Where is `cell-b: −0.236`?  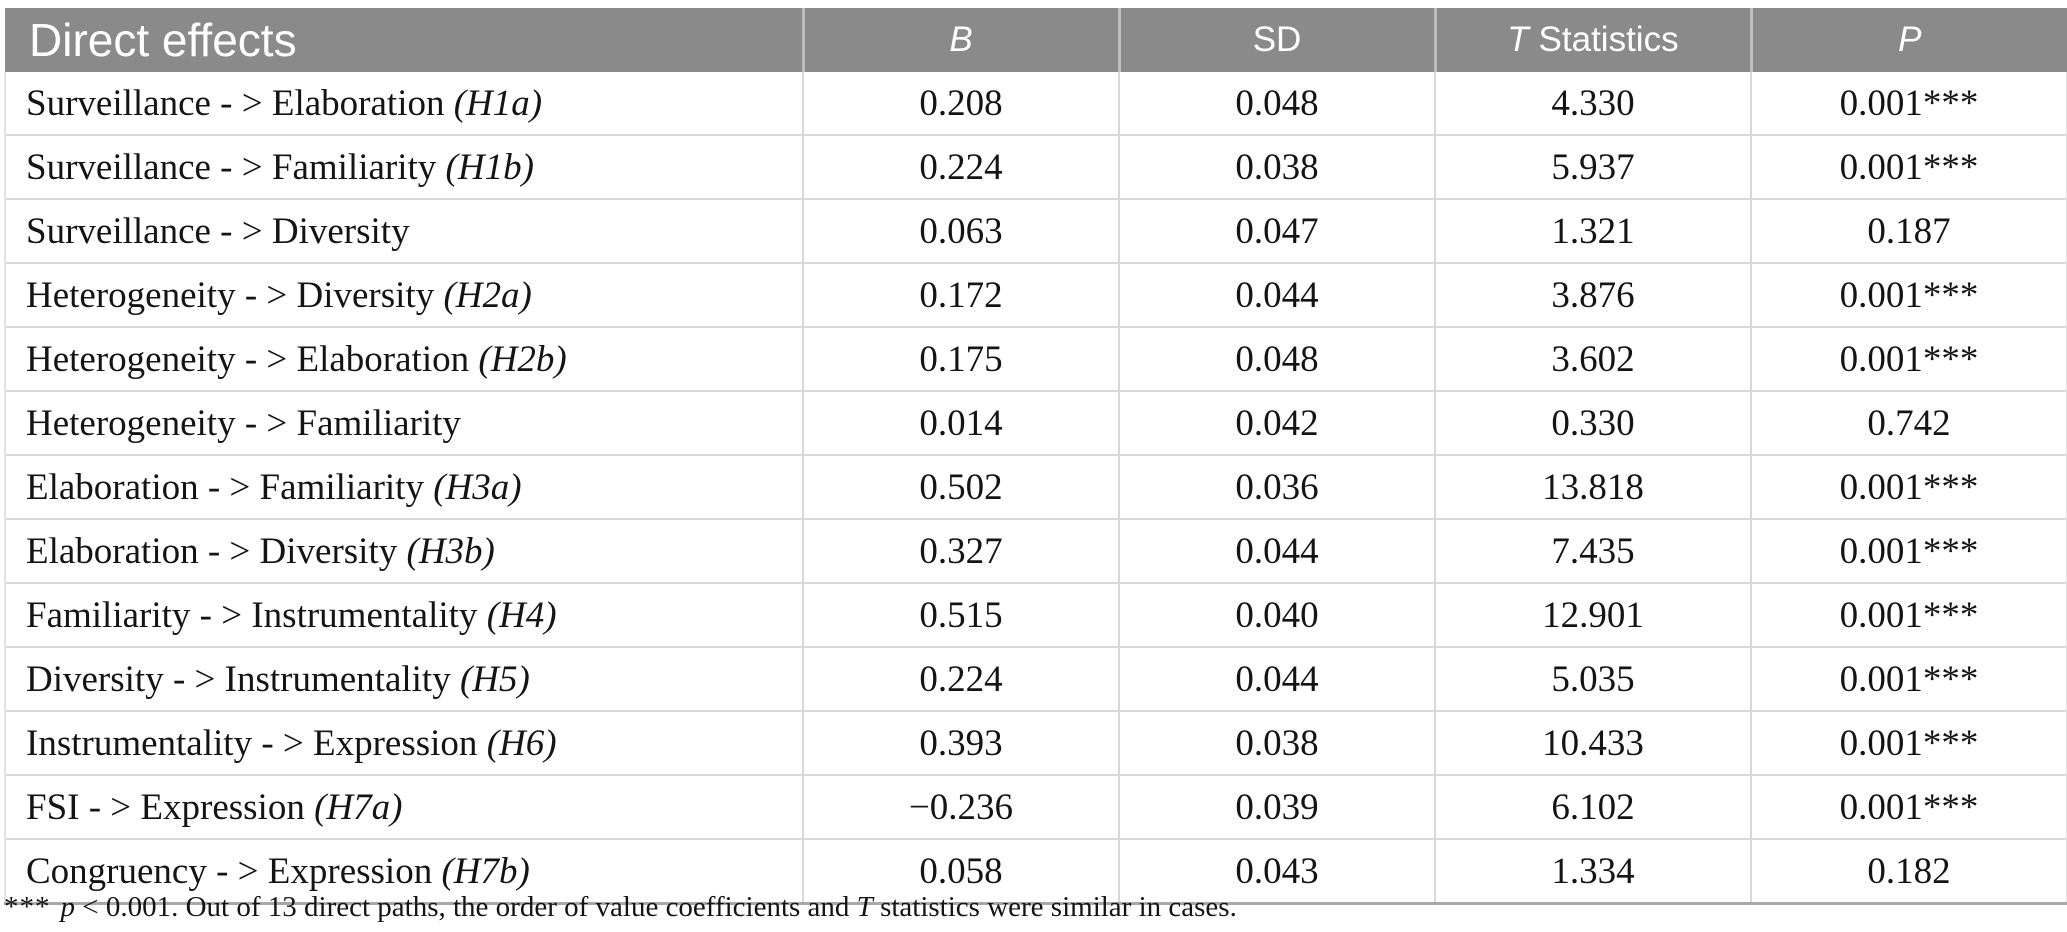
cell-b: −0.236 is located at coordinates (960, 806).